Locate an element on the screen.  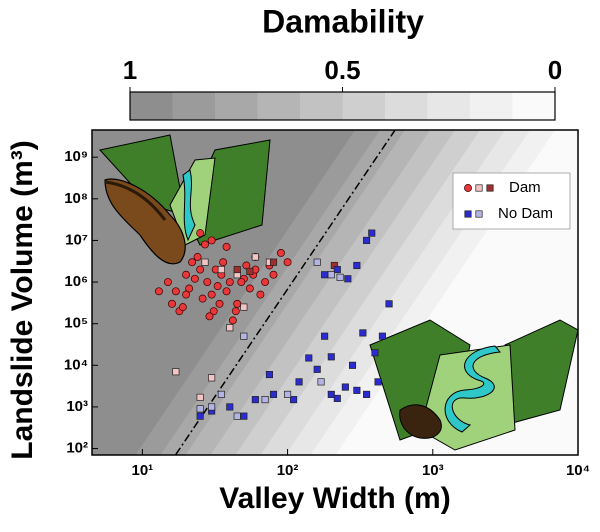
x-tick-label: 10³ is located at coordinates (433, 470).